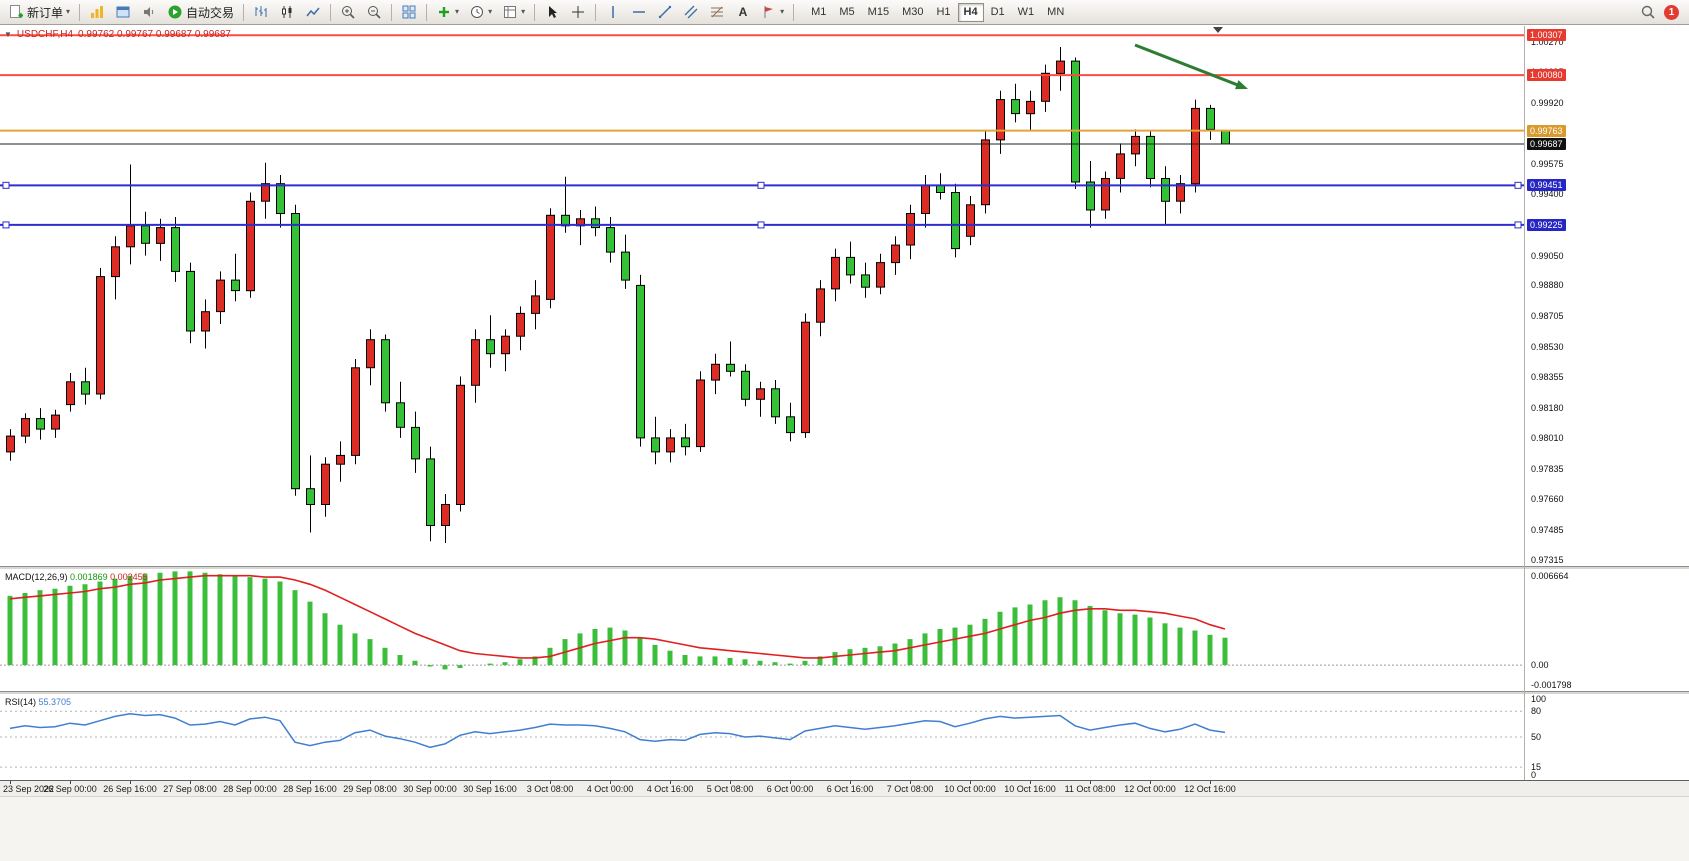 The image size is (1689, 861). Describe the element at coordinates (8, 34) in the screenshot. I see `chart-dropdown-icon: ▼` at that location.